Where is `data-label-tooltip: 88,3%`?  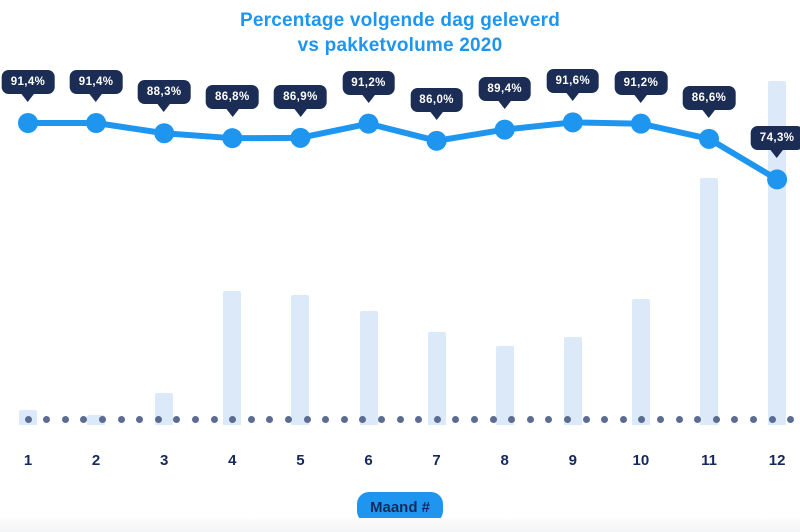
data-label-tooltip: 88,3% is located at coordinates (164, 92).